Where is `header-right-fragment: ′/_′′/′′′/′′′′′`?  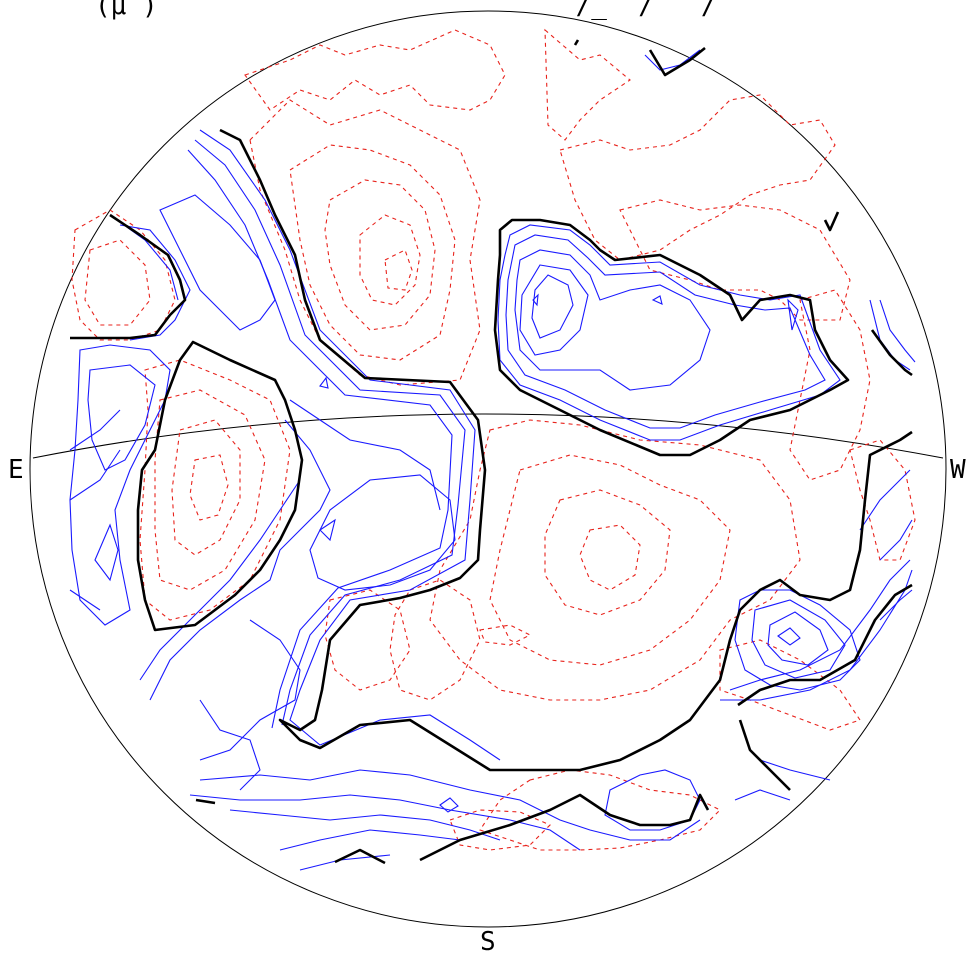 header-right-fragment: ′/_′′/′′′/′′′′′ is located at coordinates (677, 10).